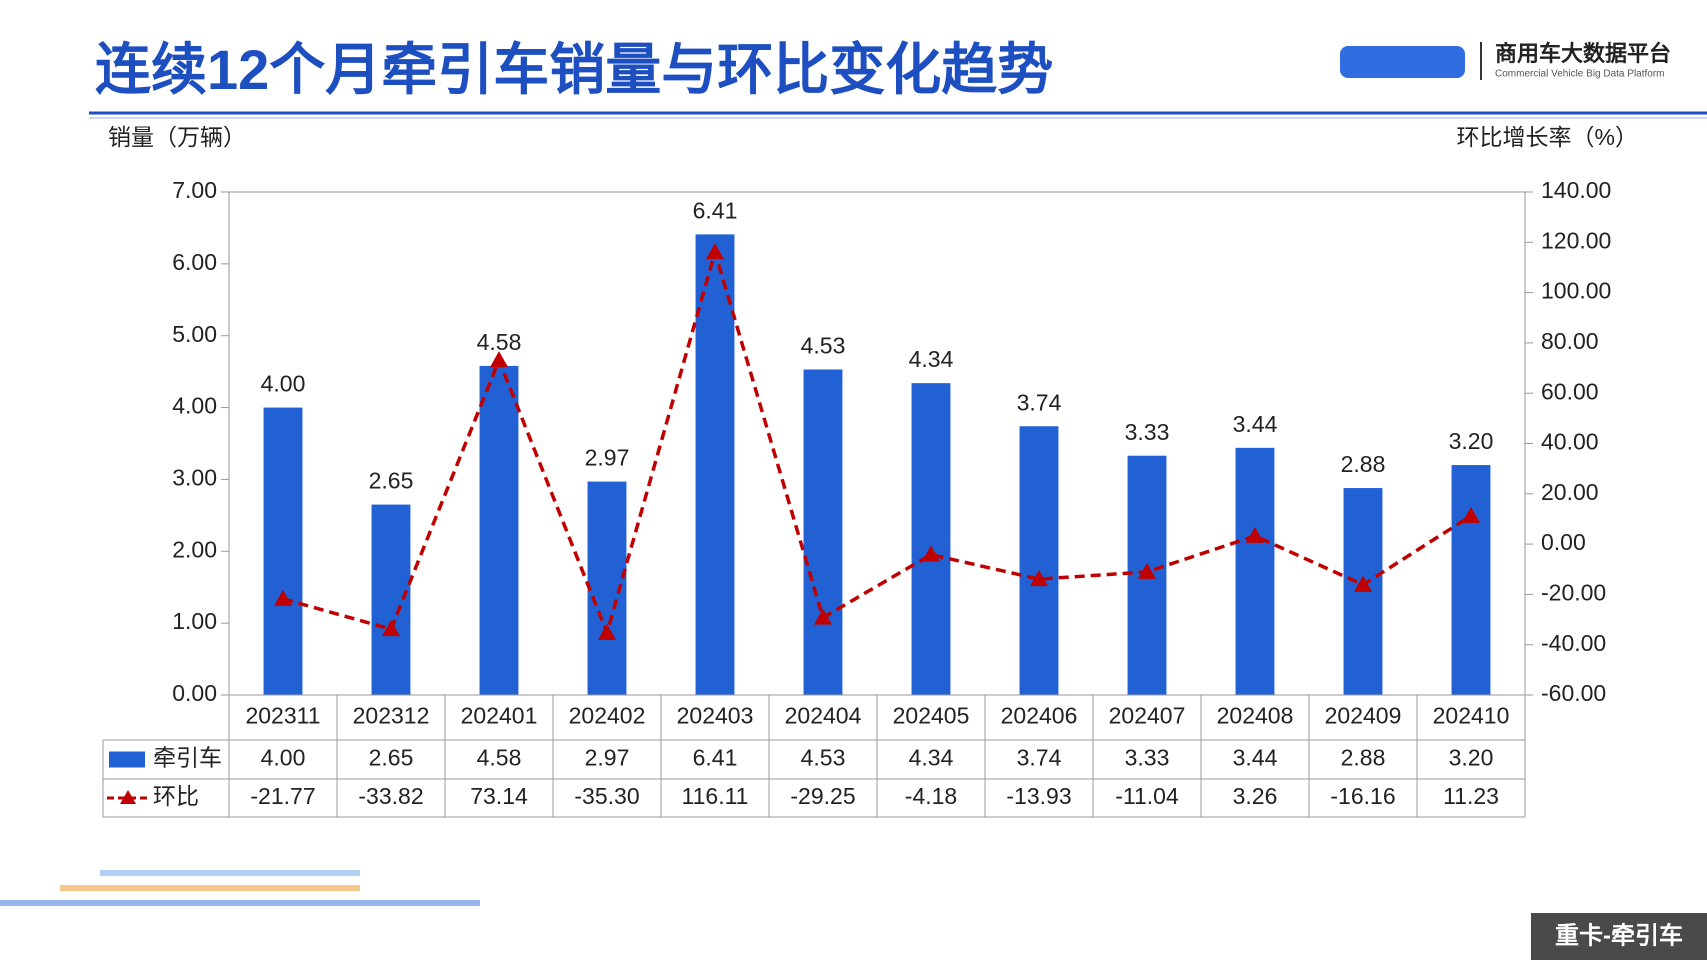 Image resolution: width=1707 pixels, height=960 pixels. I want to click on y2-tick-label: -60.00, so click(1573, 693).